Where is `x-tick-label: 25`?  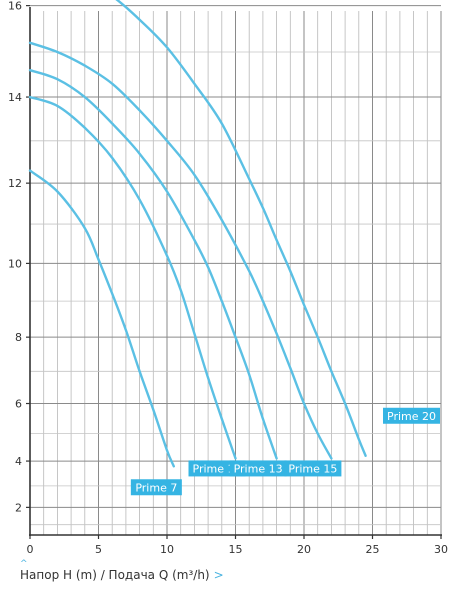
x-tick-label: 25 is located at coordinates (373, 549).